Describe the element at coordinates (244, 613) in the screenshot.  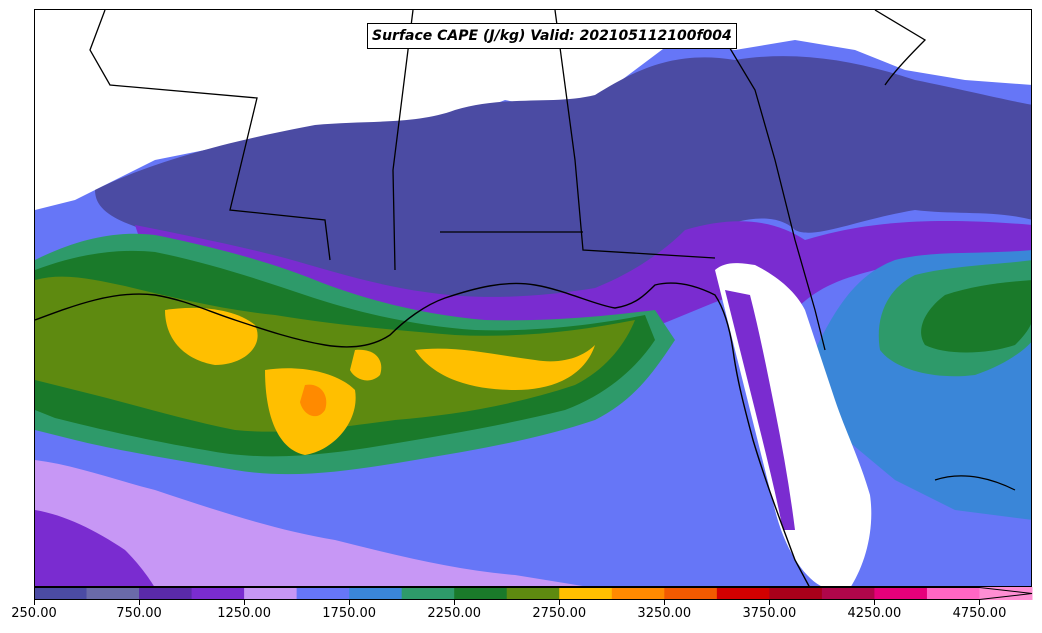
I see `colorbar-tick-label: 1250.00` at that location.